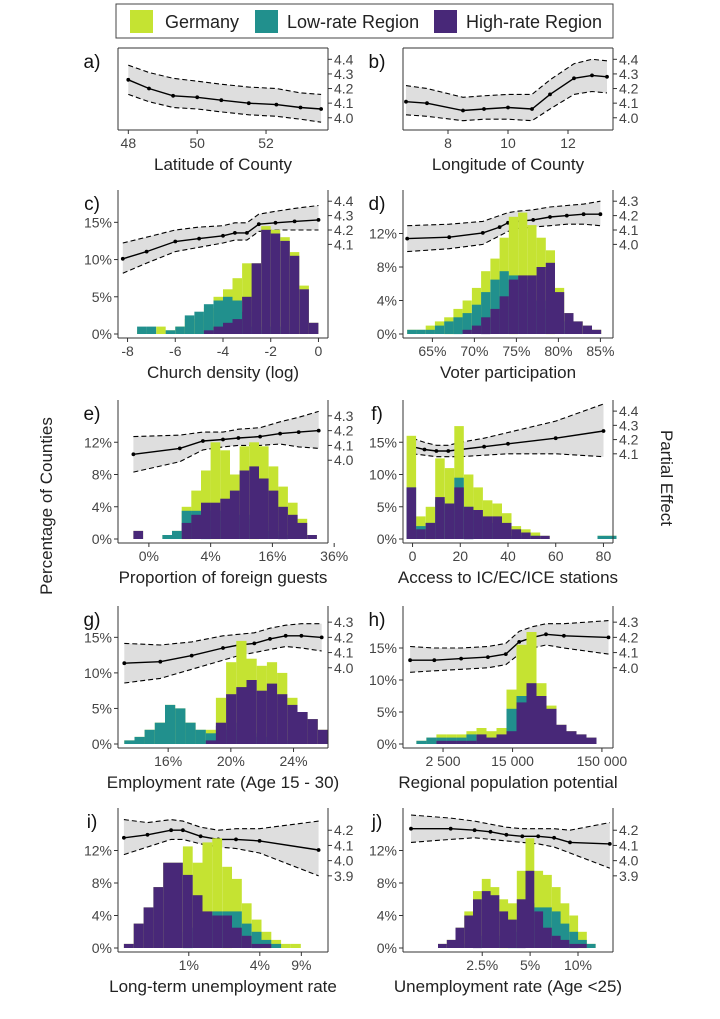 The image size is (720, 1019). I want to click on x-tick-label: 52, so click(266, 143).